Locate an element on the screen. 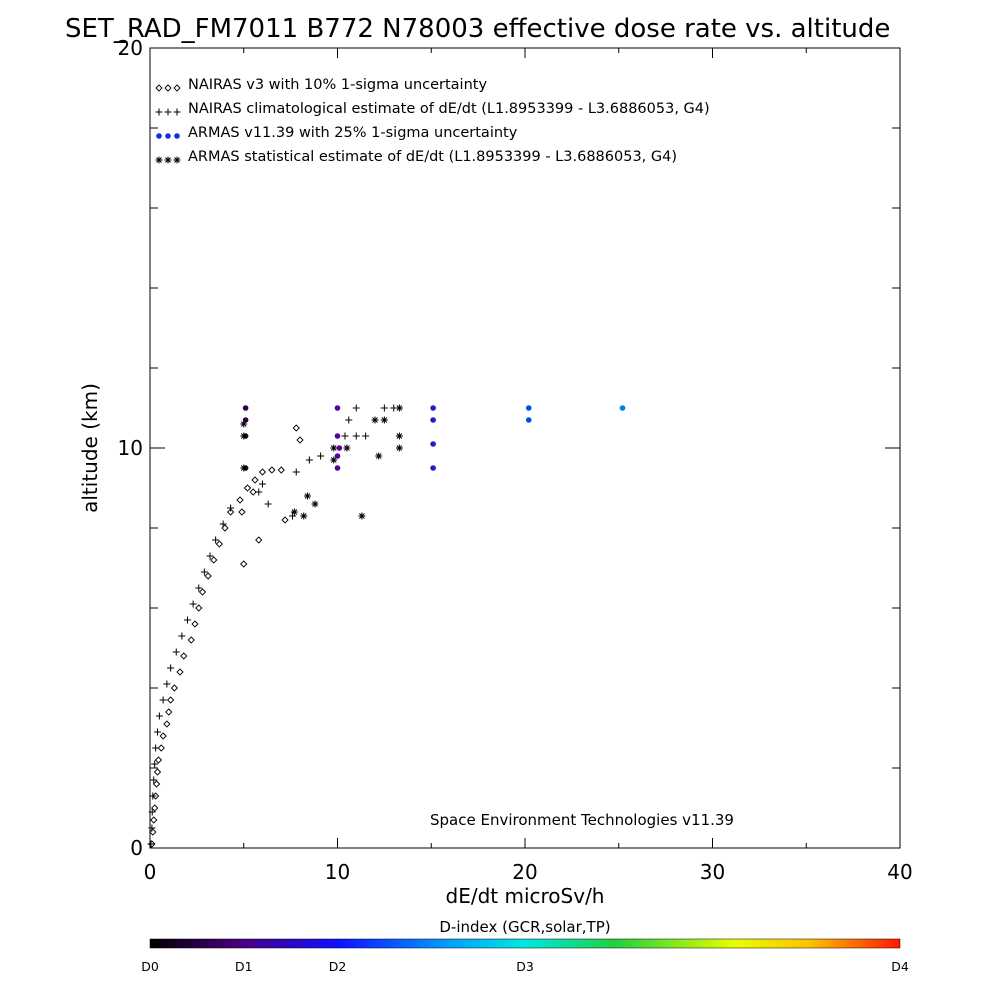  x-axis-label: dE/dt microSv/h is located at coordinates (525, 896).